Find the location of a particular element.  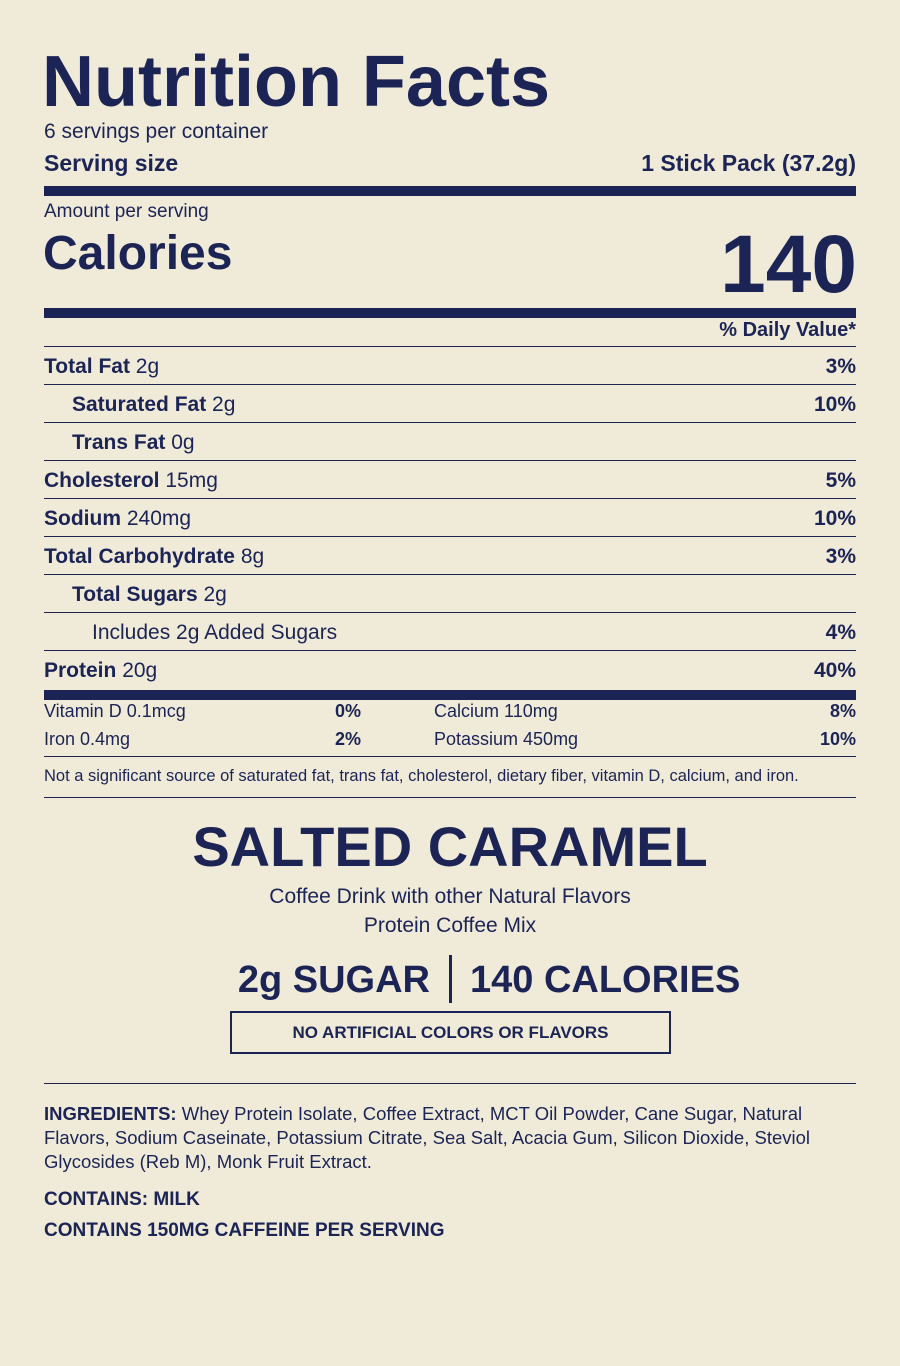

nutrient-name: Total Sugars is located at coordinates (135, 594).